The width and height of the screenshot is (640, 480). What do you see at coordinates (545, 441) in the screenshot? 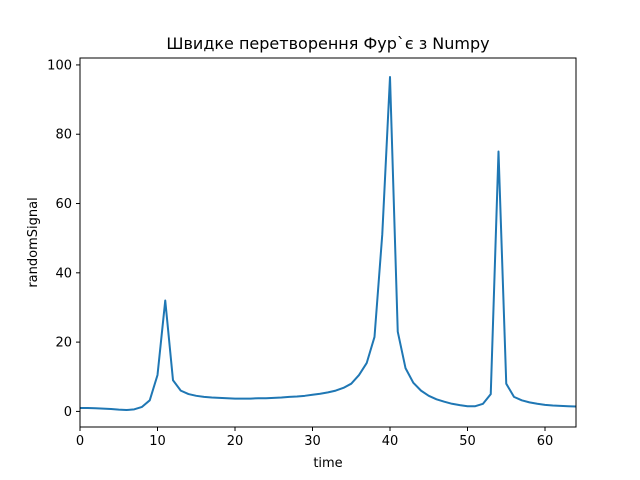
I see `x-tick-label: 60` at bounding box center [545, 441].